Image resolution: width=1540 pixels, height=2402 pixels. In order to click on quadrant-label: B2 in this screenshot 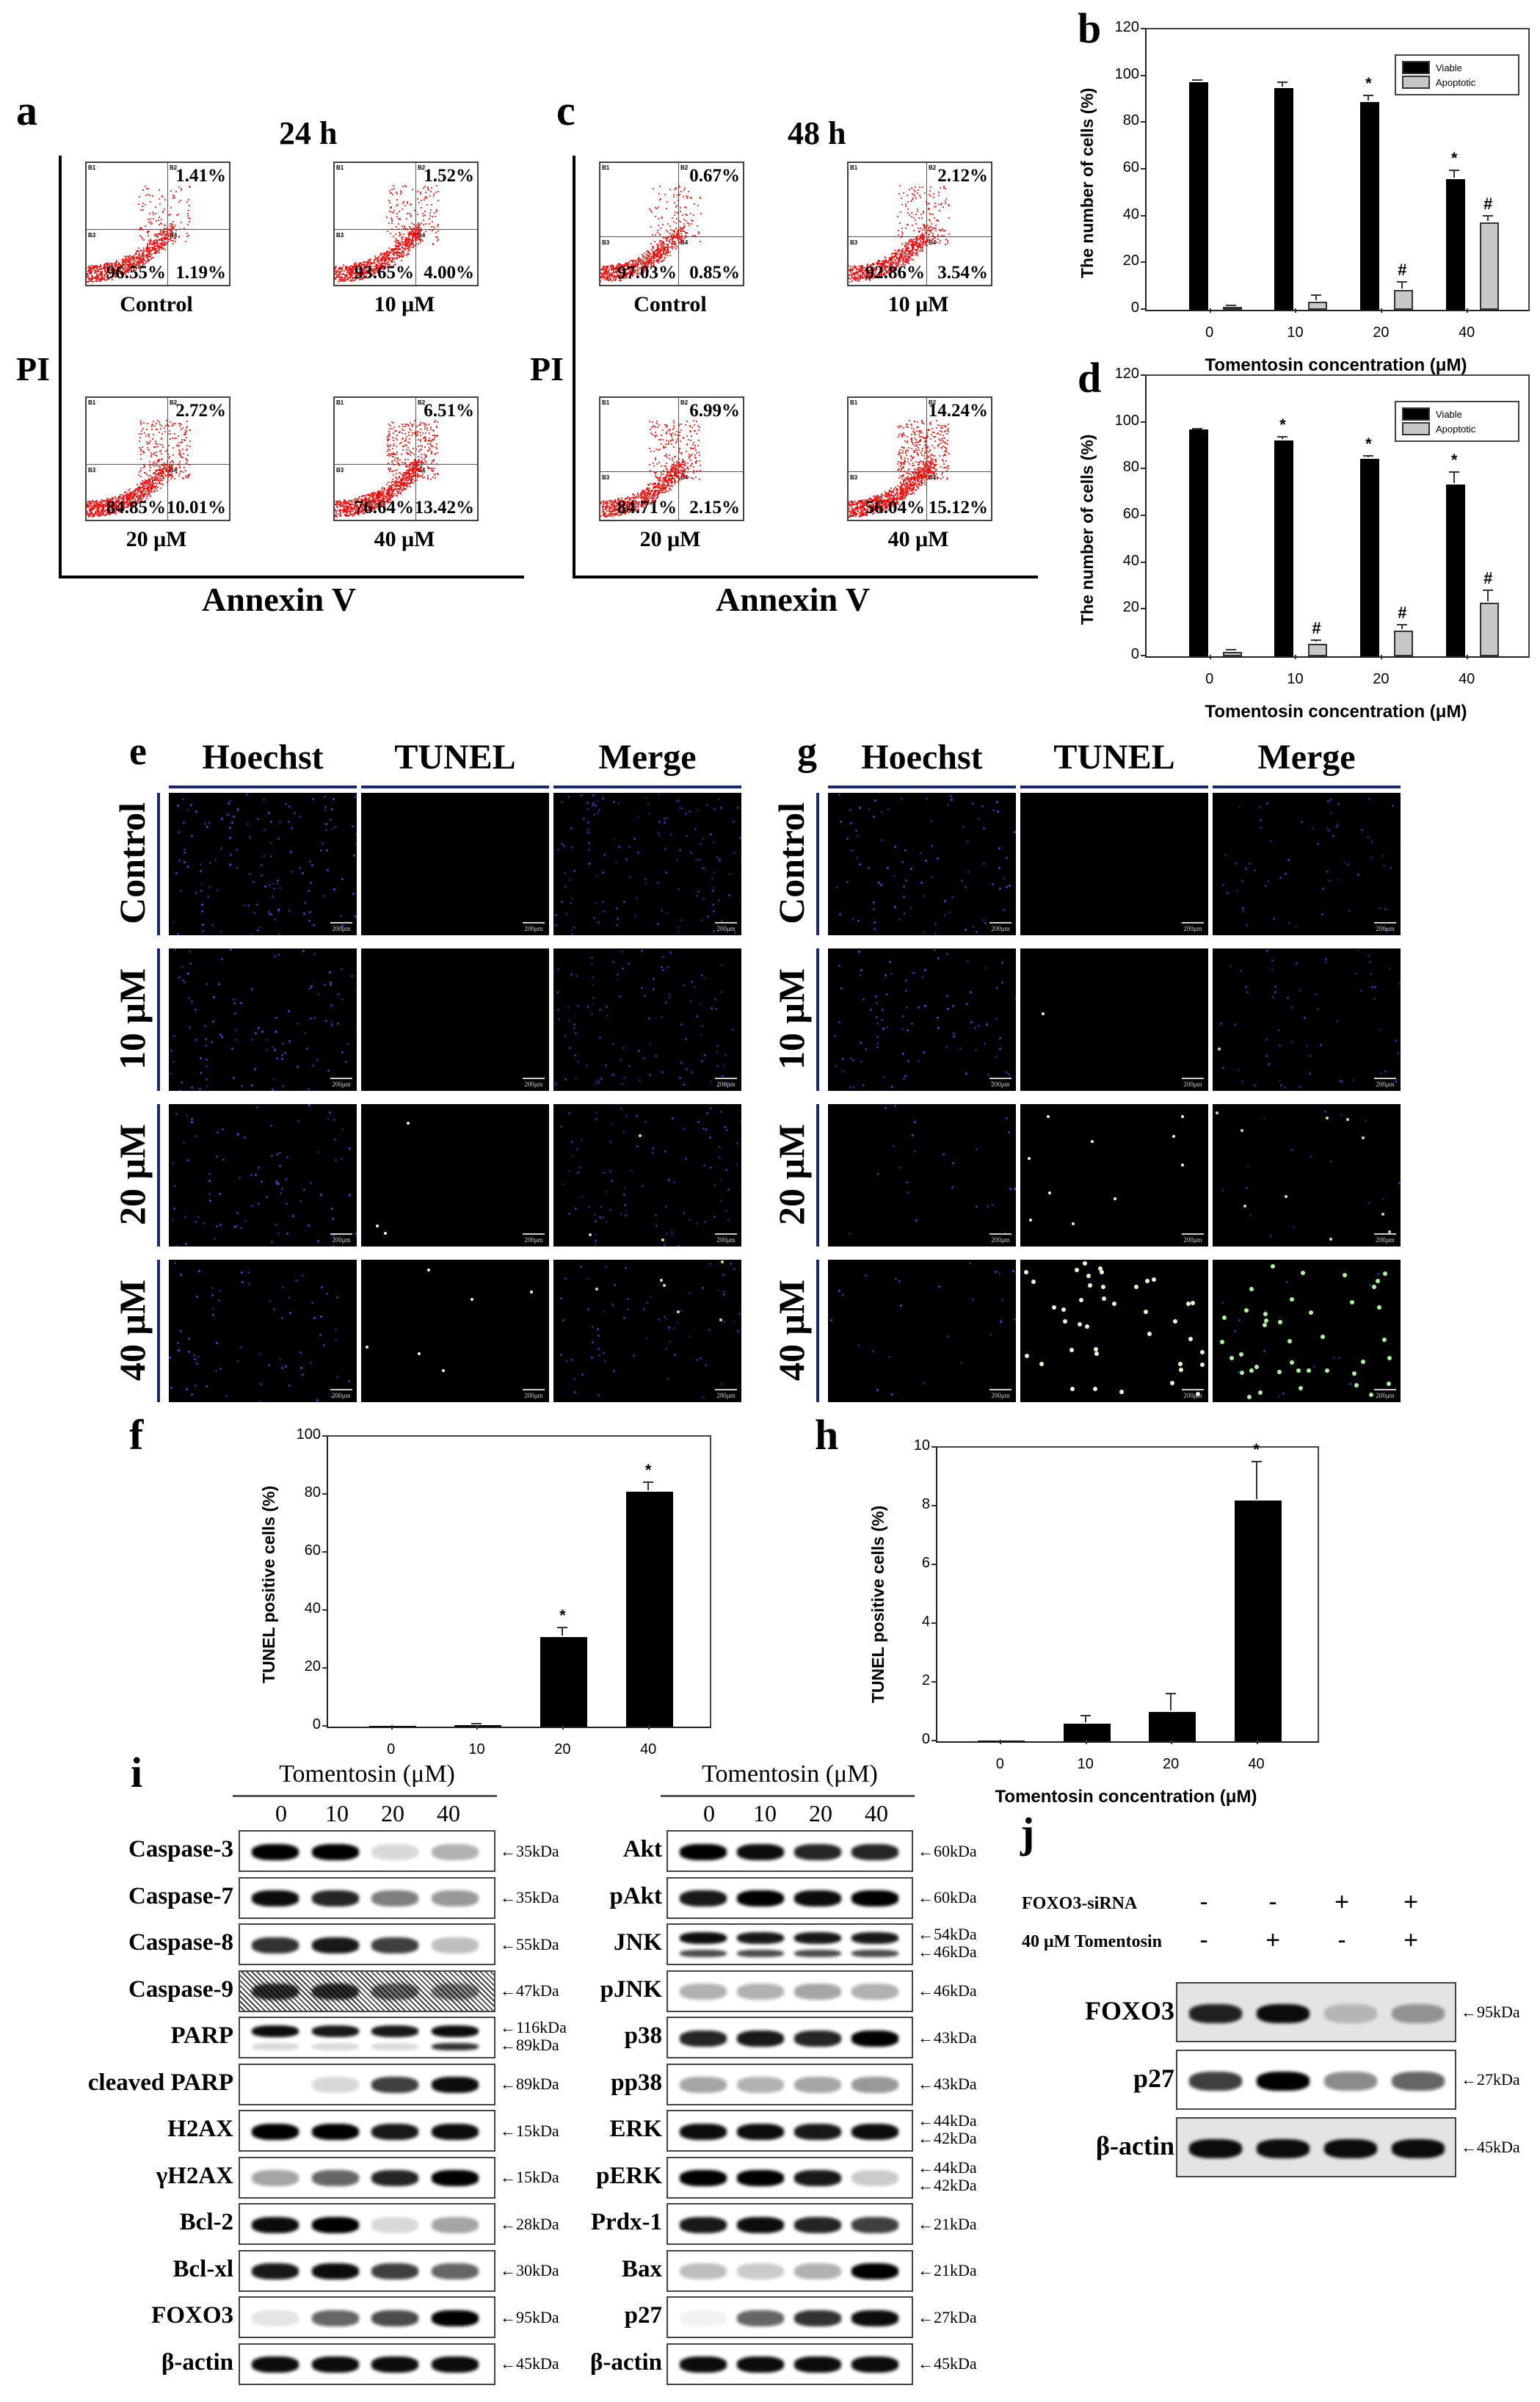, I will do `click(174, 402)`.